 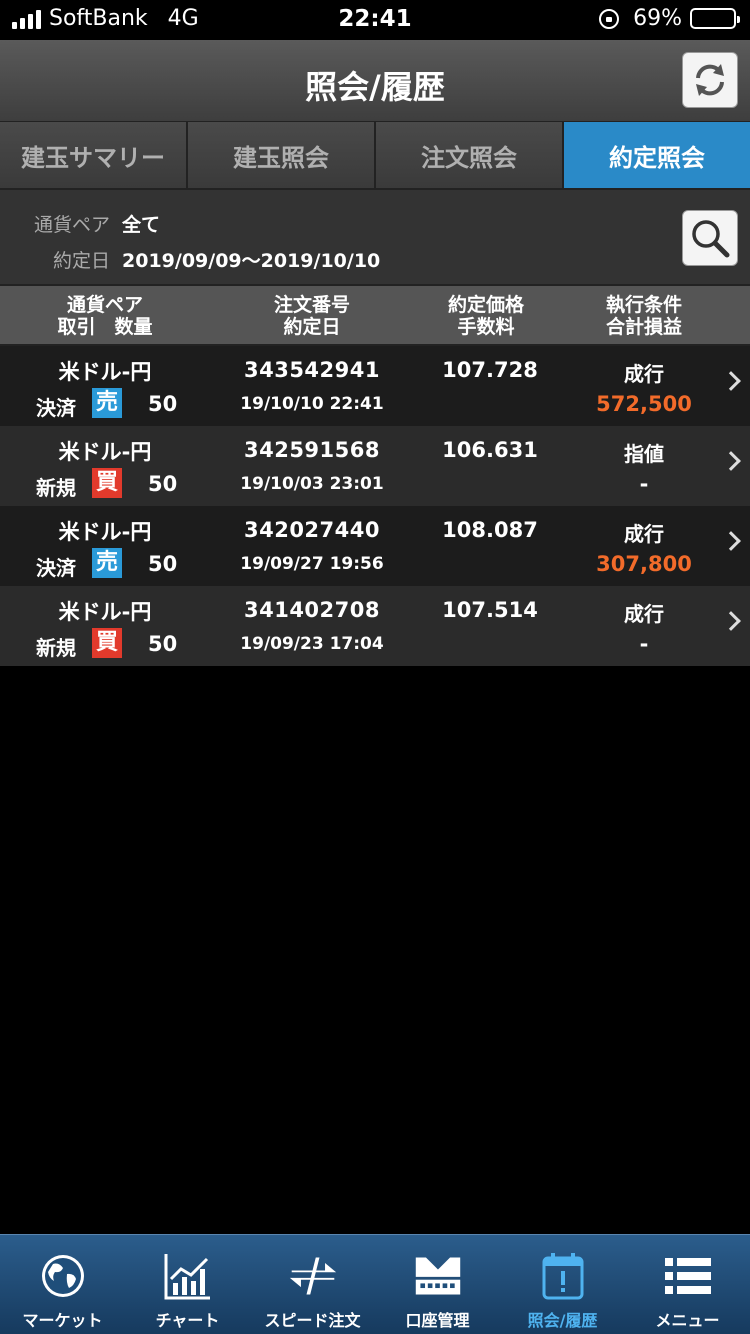 What do you see at coordinates (81, 261) in the screenshot?
I see `filter-date-label: 約定日` at bounding box center [81, 261].